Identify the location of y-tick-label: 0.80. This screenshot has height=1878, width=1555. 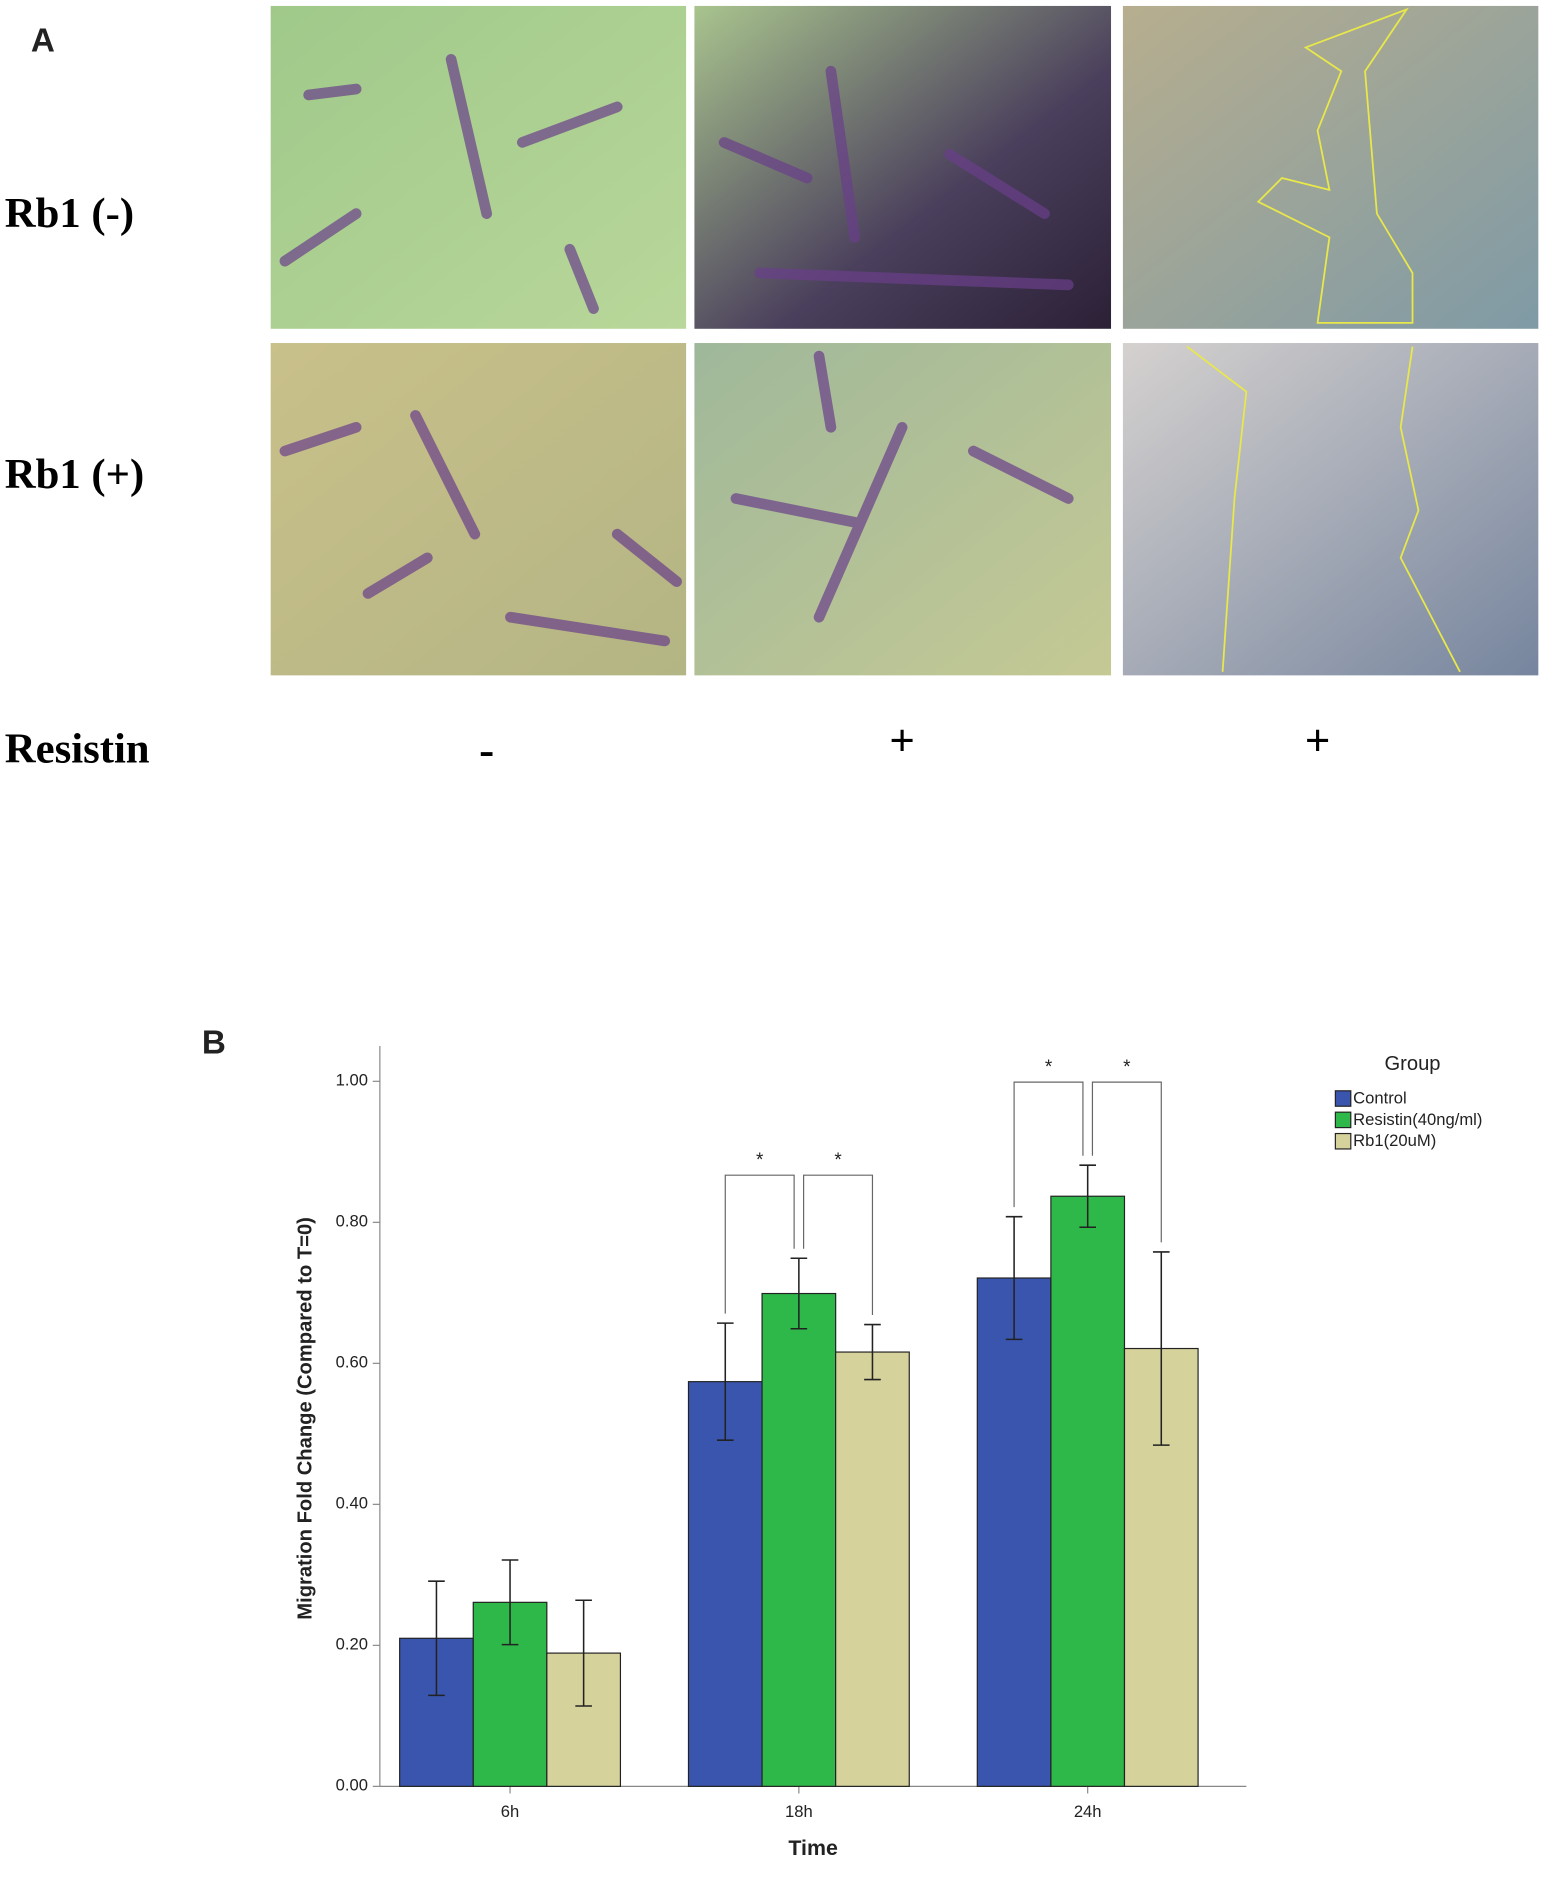
(352, 1221).